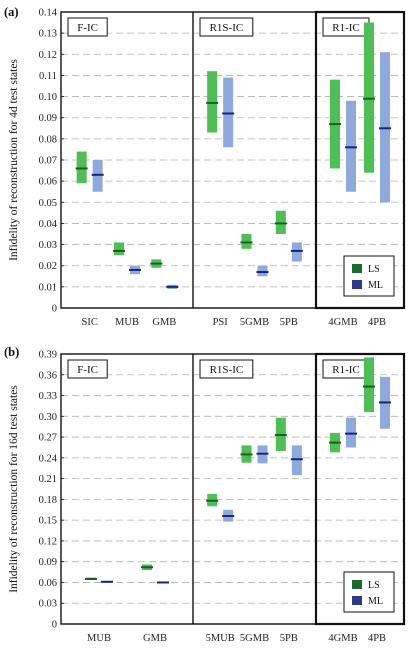 The height and width of the screenshot is (670, 416). Describe the element at coordinates (48, 458) in the screenshot. I see `y-tick-label: 0.24` at that location.